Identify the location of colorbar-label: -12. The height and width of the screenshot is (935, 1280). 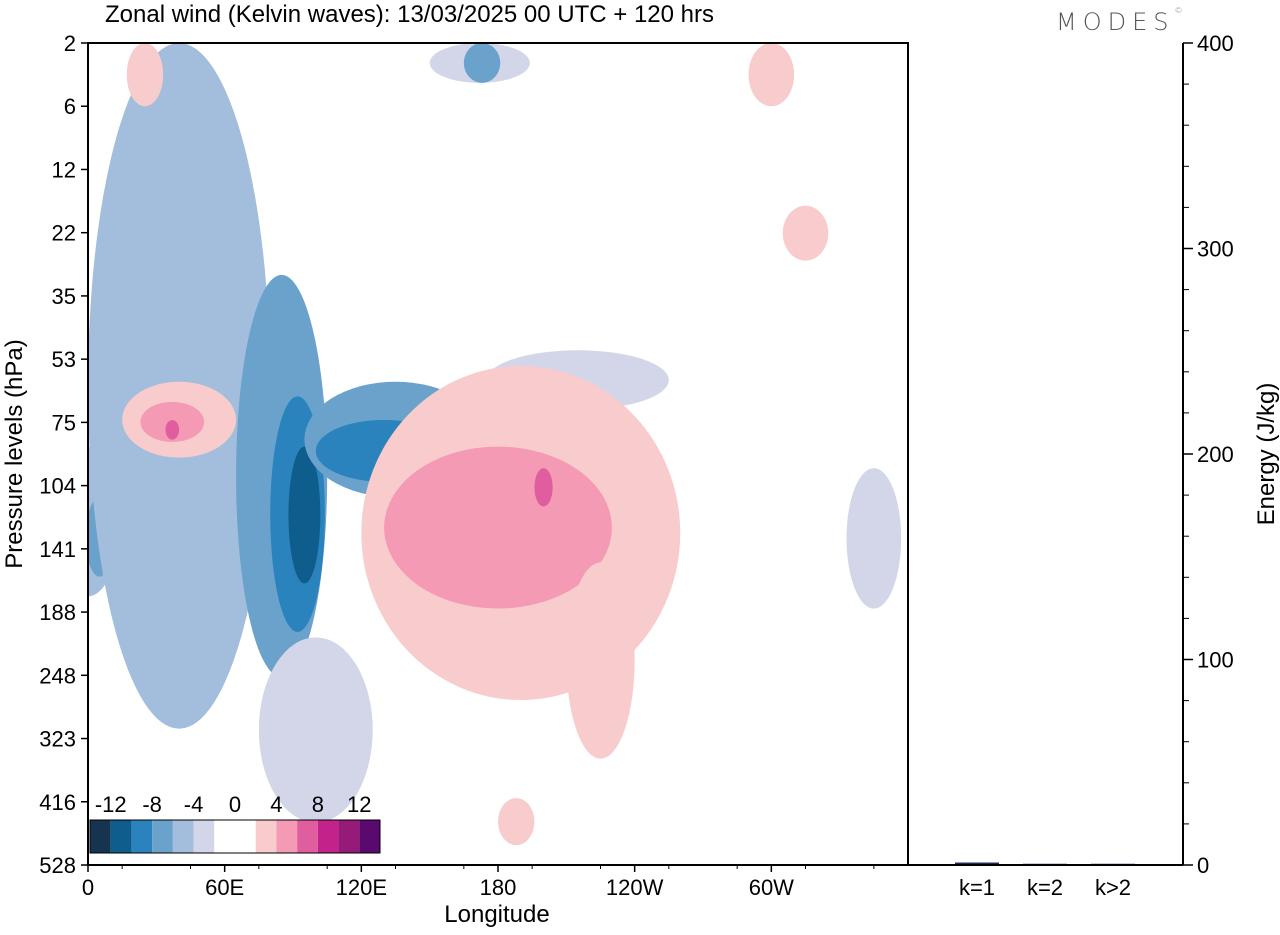
(111, 804).